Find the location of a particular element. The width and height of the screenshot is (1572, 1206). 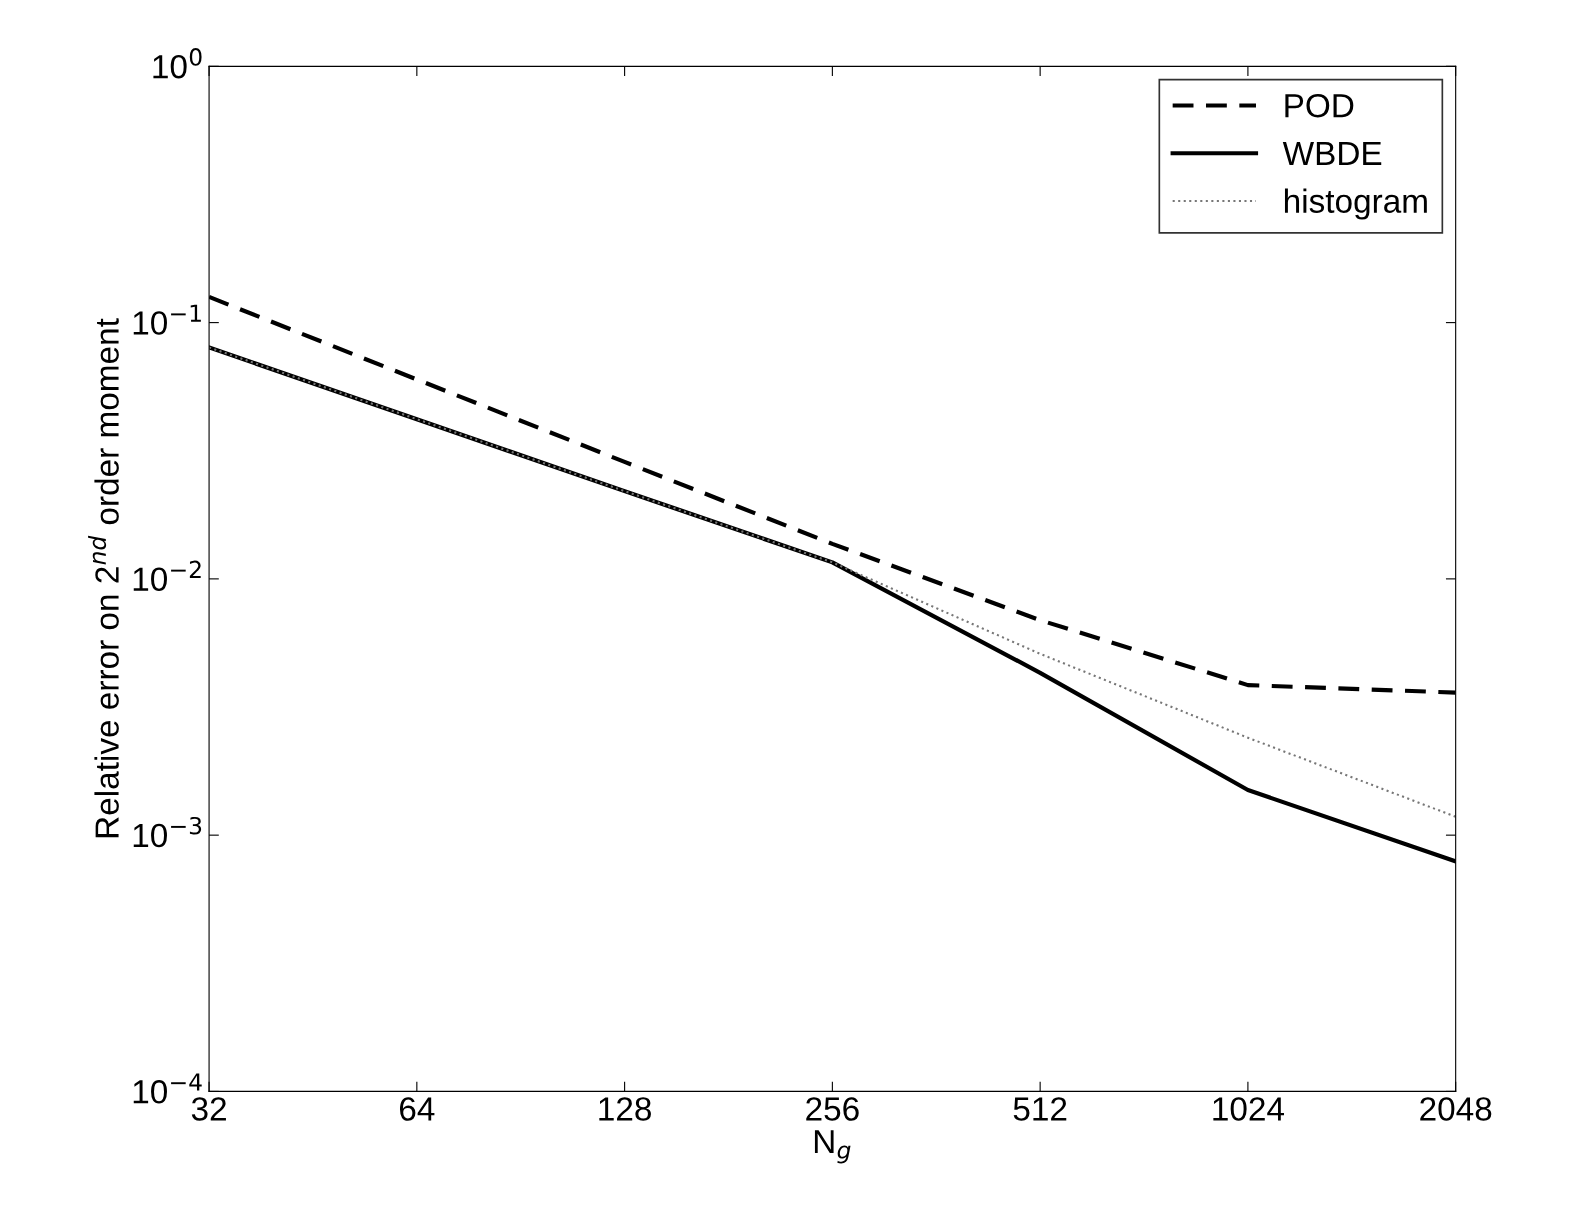

y-tick-label: 10$^{−3}$ is located at coordinates (167, 832).